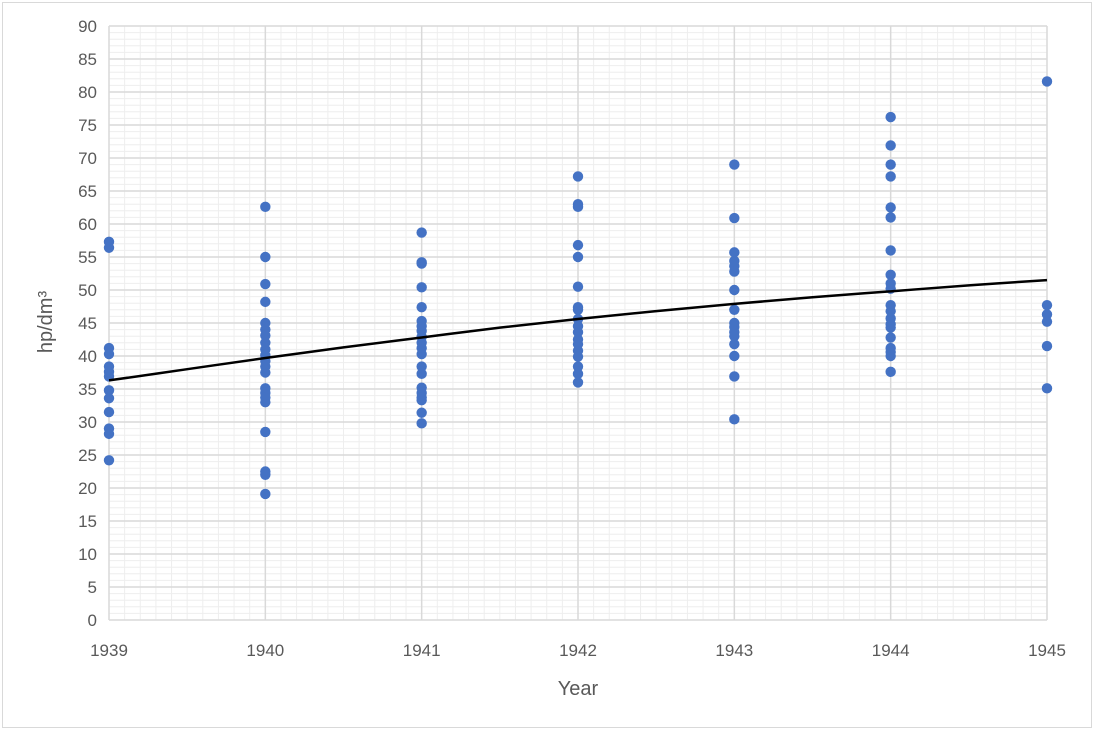 Image resolution: width=1096 pixels, height=732 pixels. I want to click on y-tick-label: 55, so click(87, 257).